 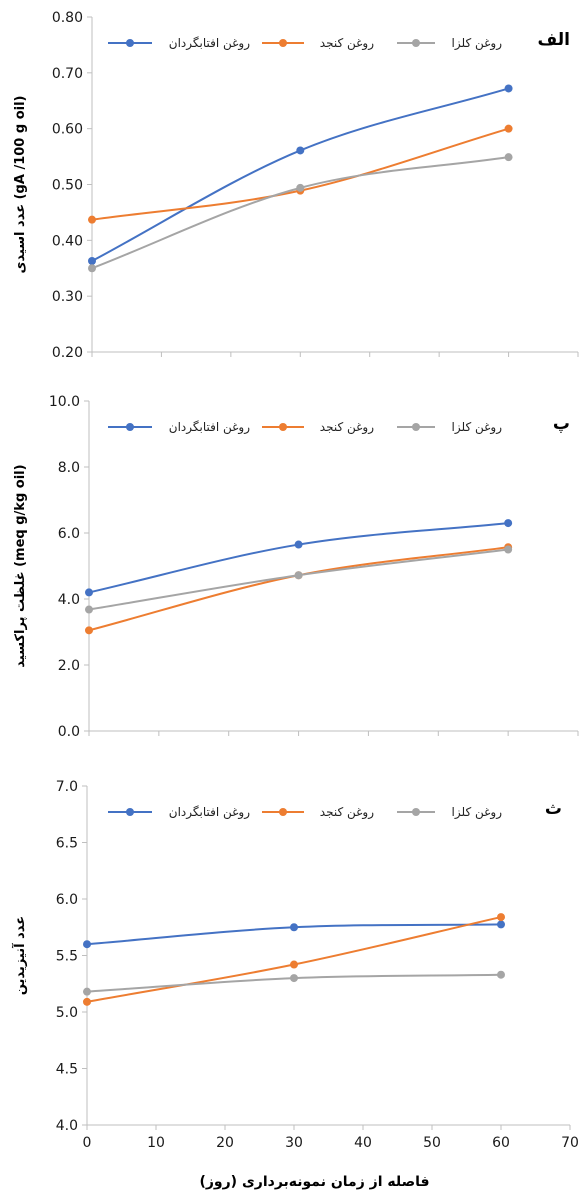 What do you see at coordinates (156, 1143) in the screenshot?
I see `x-tick-label: 10` at bounding box center [156, 1143].